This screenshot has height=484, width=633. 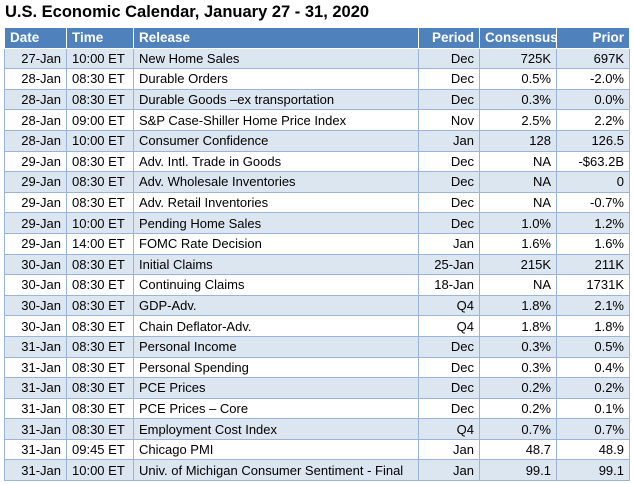 I want to click on table-cell: Chicago PMI, so click(x=276, y=449).